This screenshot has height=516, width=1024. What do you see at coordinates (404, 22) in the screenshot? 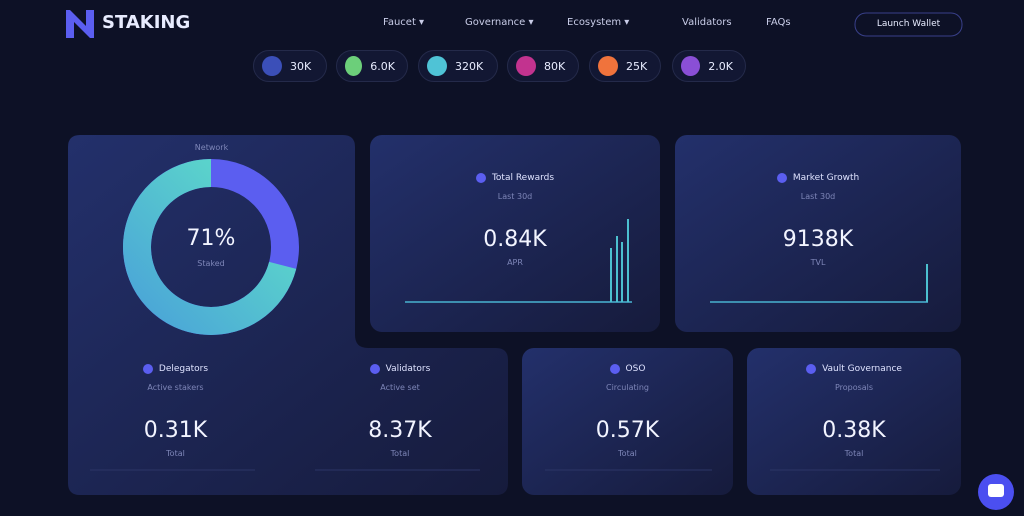
I see `nav-item: Faucet ▾` at bounding box center [404, 22].